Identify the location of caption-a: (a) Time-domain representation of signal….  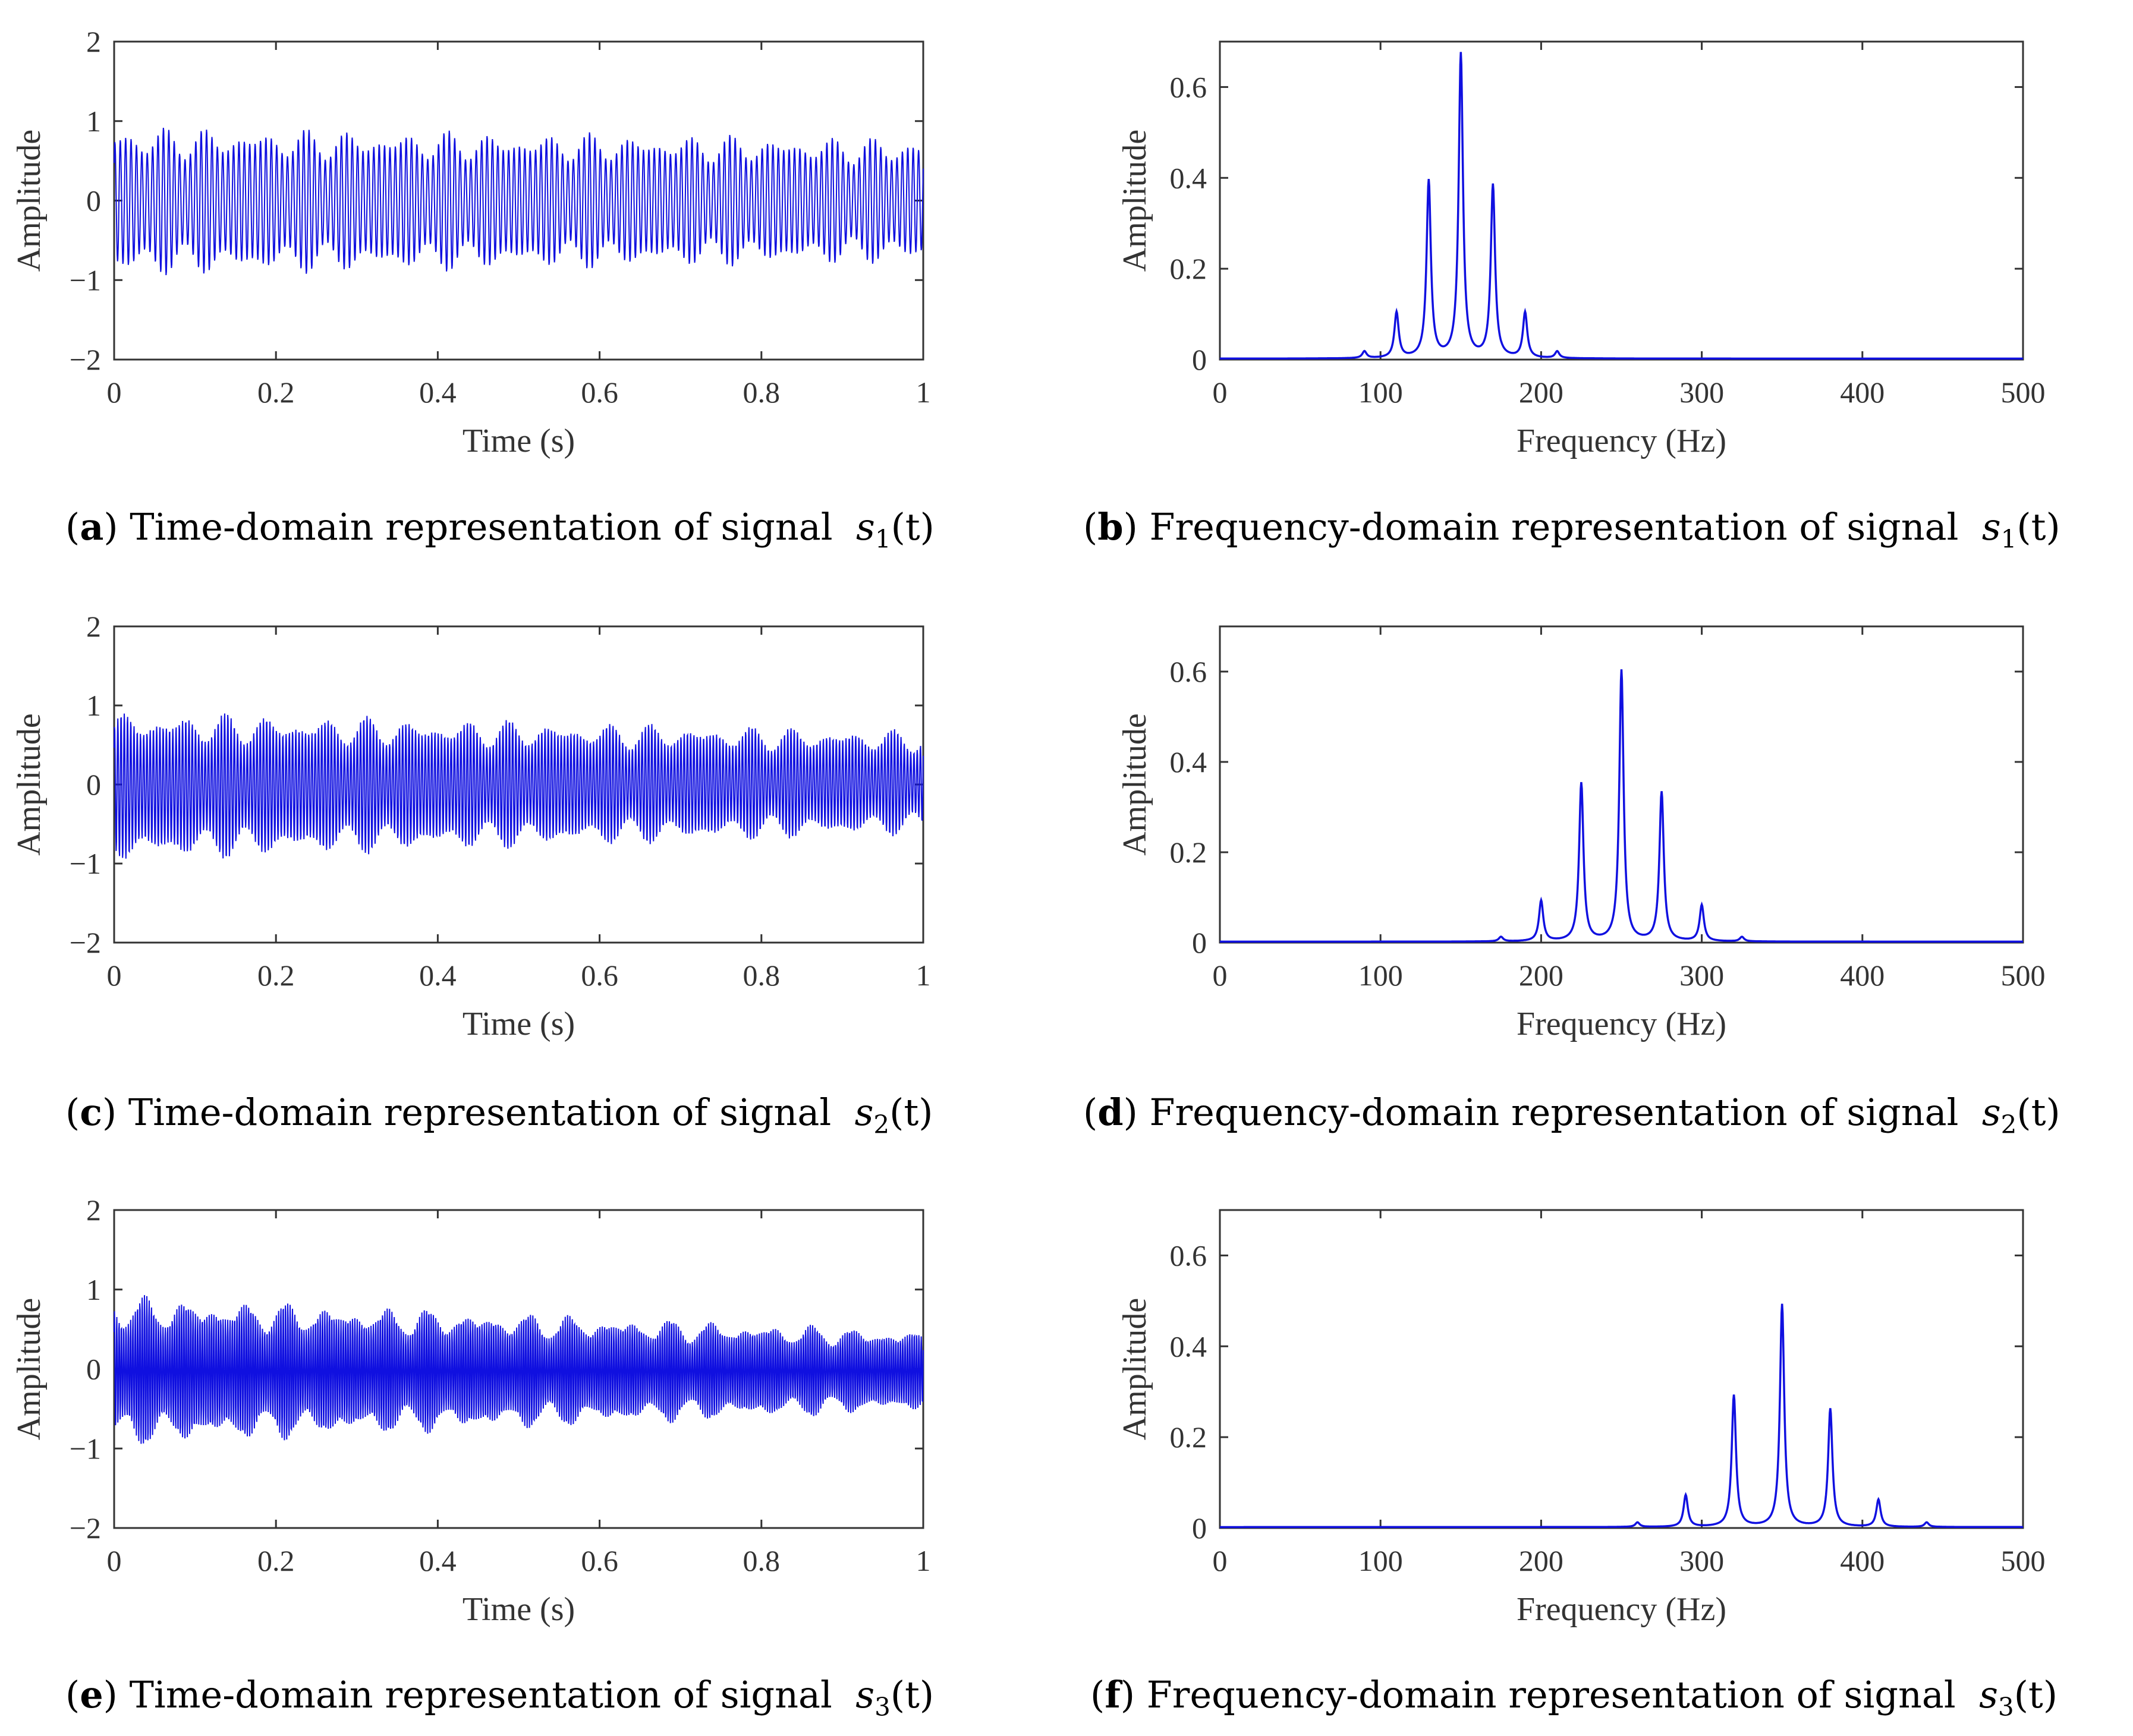
(500, 529).